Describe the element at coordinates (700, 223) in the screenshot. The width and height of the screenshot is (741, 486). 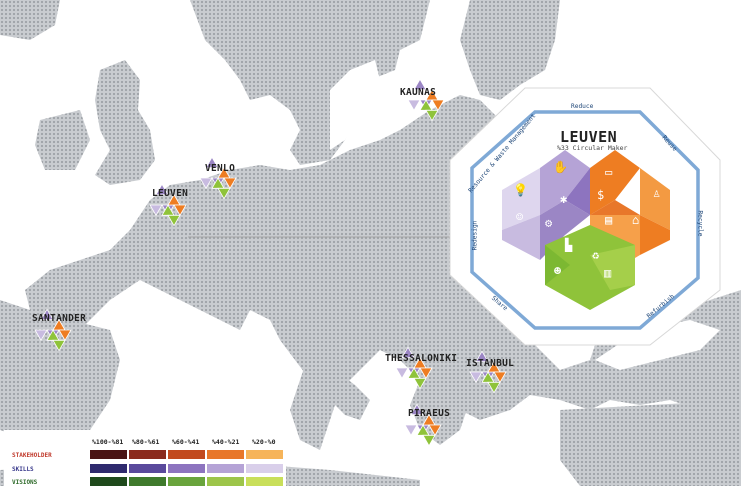
I see `ring-label-right: Recycle` at that location.